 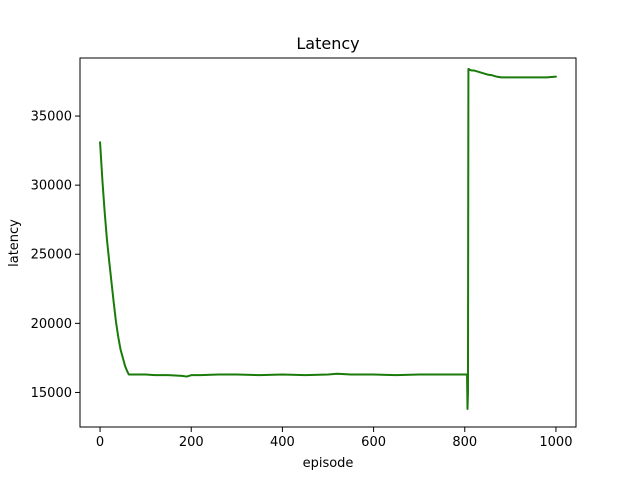 What do you see at coordinates (328, 463) in the screenshot?
I see `x-axis-label: episode` at bounding box center [328, 463].